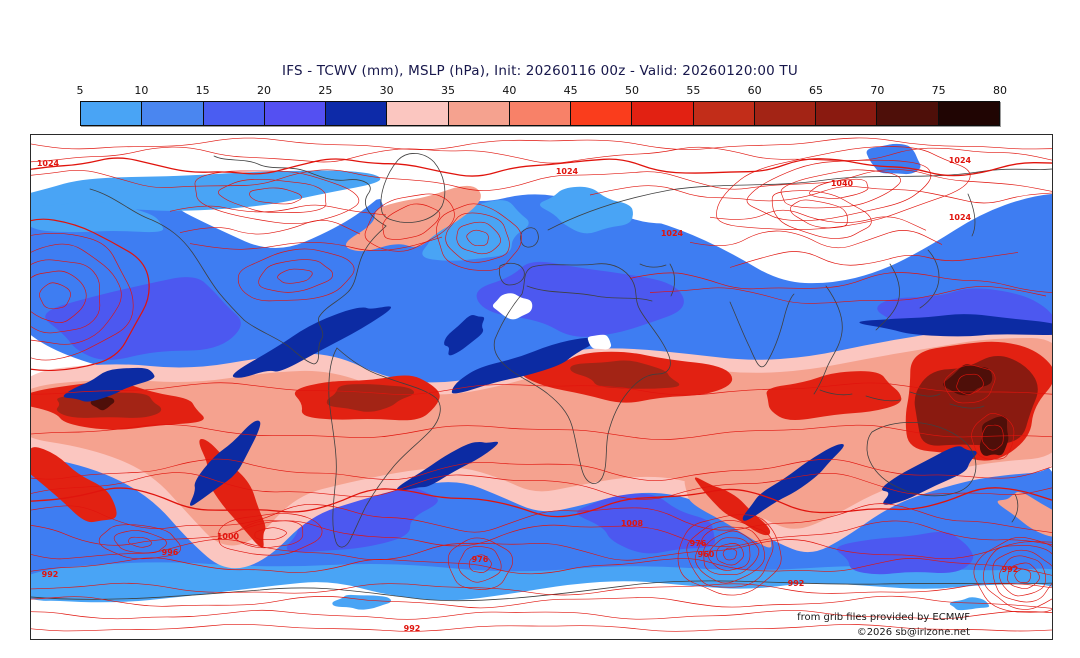 The height and width of the screenshot is (658, 1080). Describe the element at coordinates (877, 90) in the screenshot. I see `colorbar-tick: 70` at that location.